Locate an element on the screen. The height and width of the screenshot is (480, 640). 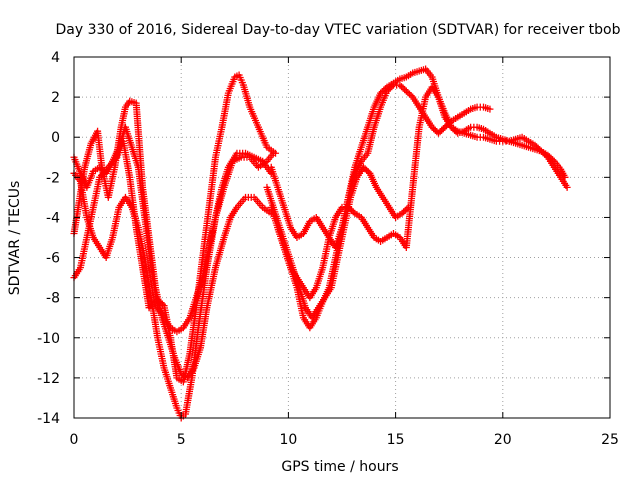
y-tick-label: 0 is located at coordinates (55, 138).